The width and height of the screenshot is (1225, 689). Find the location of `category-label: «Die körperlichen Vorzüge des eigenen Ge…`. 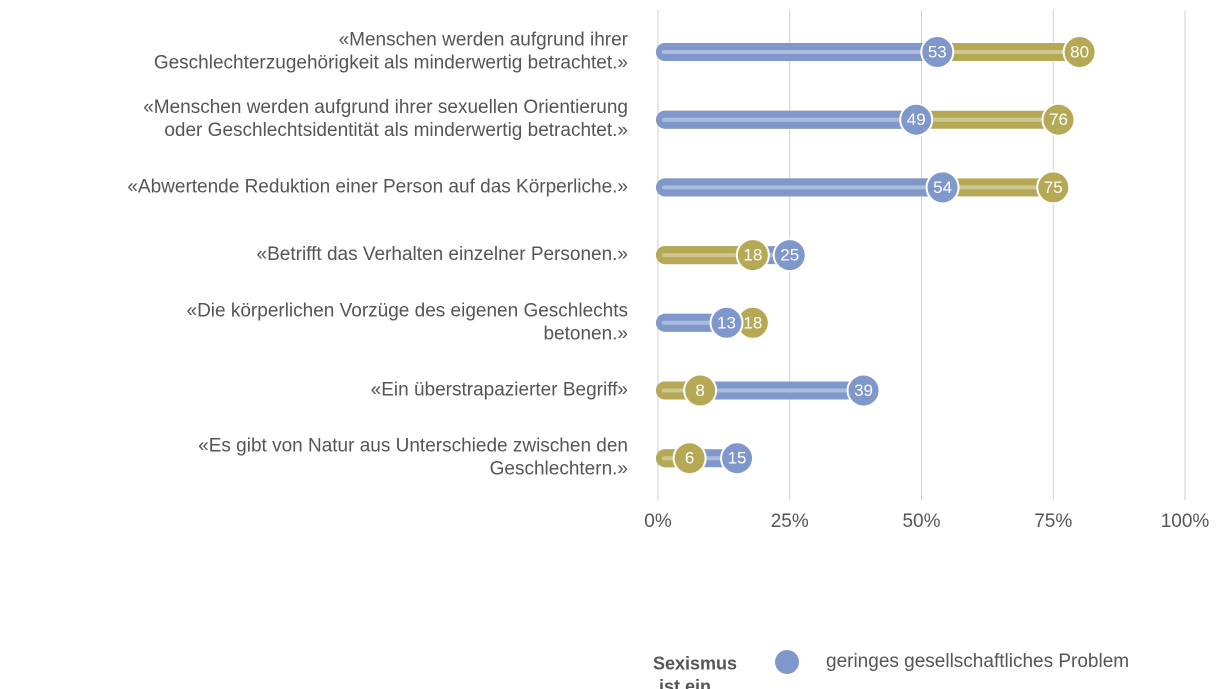

category-label: «Die körperlichen Vorzüge des eigenen Ge… is located at coordinates (408, 322).